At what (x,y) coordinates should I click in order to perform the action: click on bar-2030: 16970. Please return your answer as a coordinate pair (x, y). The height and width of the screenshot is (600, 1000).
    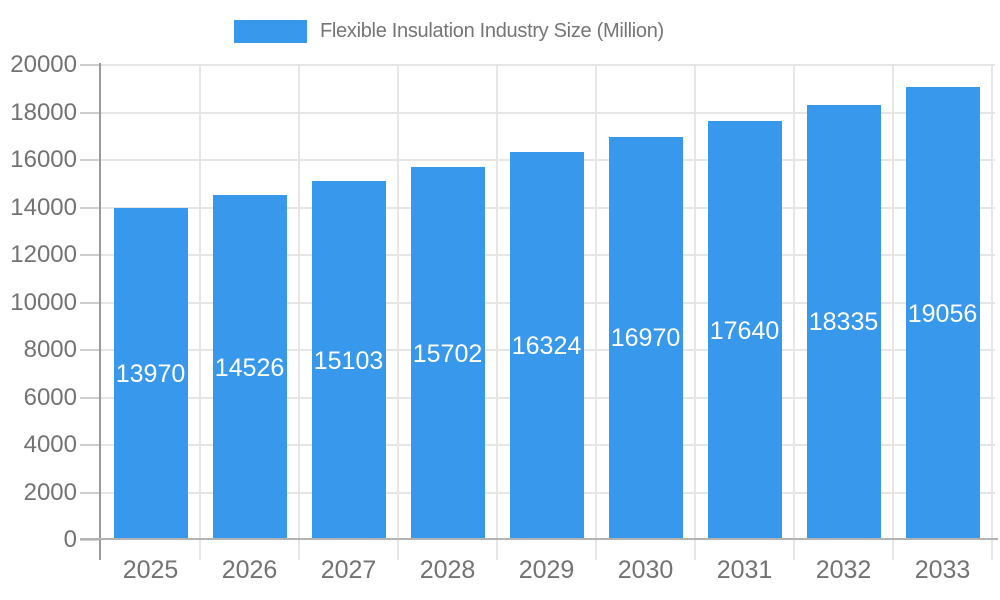
    Looking at the image, I should click on (645, 338).